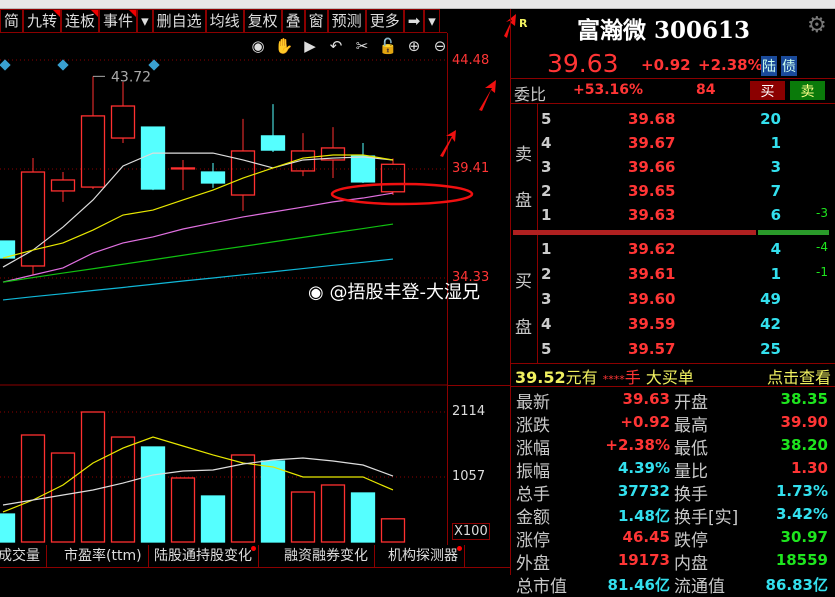  What do you see at coordinates (179, 21) in the screenshot?
I see `toolbar-tab: 删自选` at bounding box center [179, 21].